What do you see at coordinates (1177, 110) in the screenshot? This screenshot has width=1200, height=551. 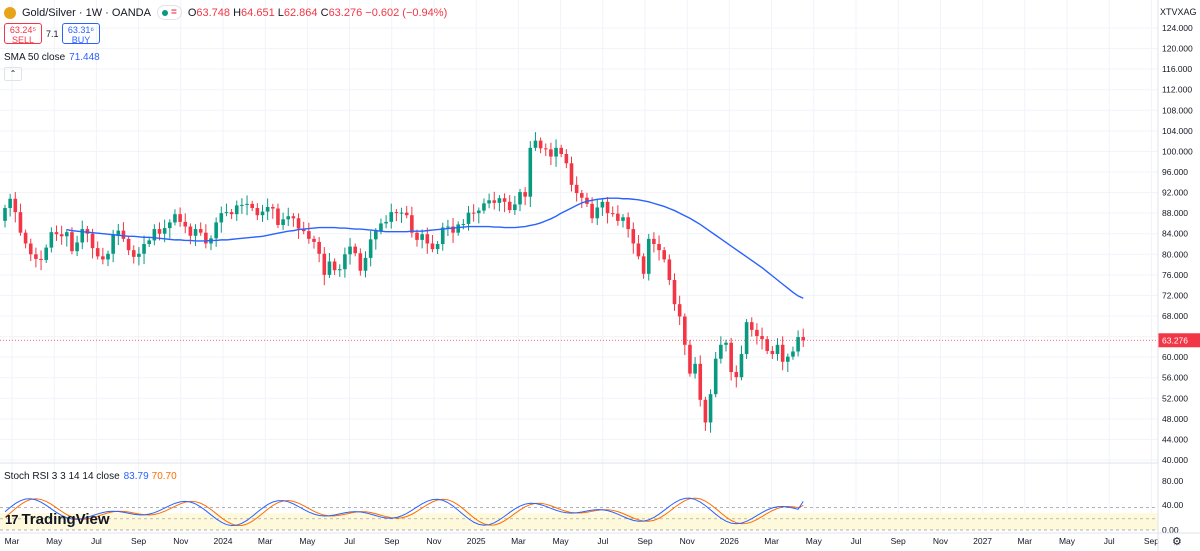 I see `y-tick-label: 108.000` at bounding box center [1177, 110].